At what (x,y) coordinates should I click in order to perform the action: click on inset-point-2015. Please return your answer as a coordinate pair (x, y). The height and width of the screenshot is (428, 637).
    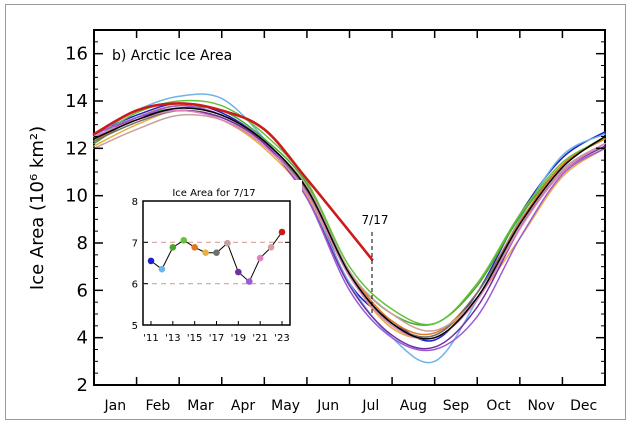
    Looking at the image, I should click on (194, 247).